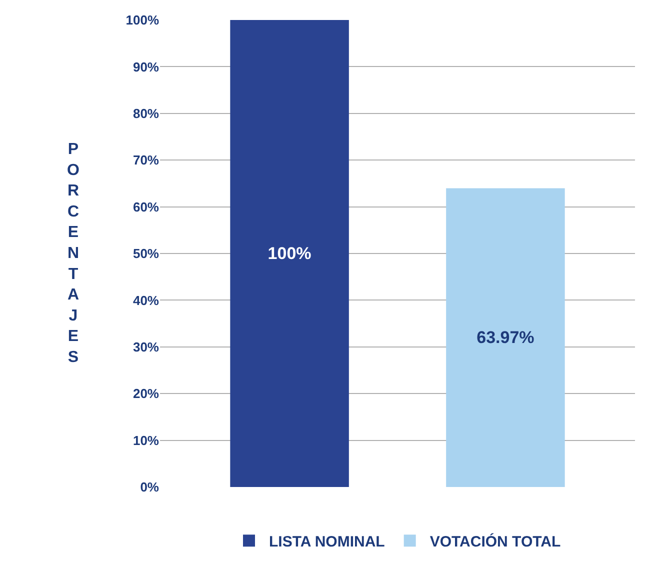 The height and width of the screenshot is (569, 655). What do you see at coordinates (290, 253) in the screenshot?
I see `text: 100%` at bounding box center [290, 253].